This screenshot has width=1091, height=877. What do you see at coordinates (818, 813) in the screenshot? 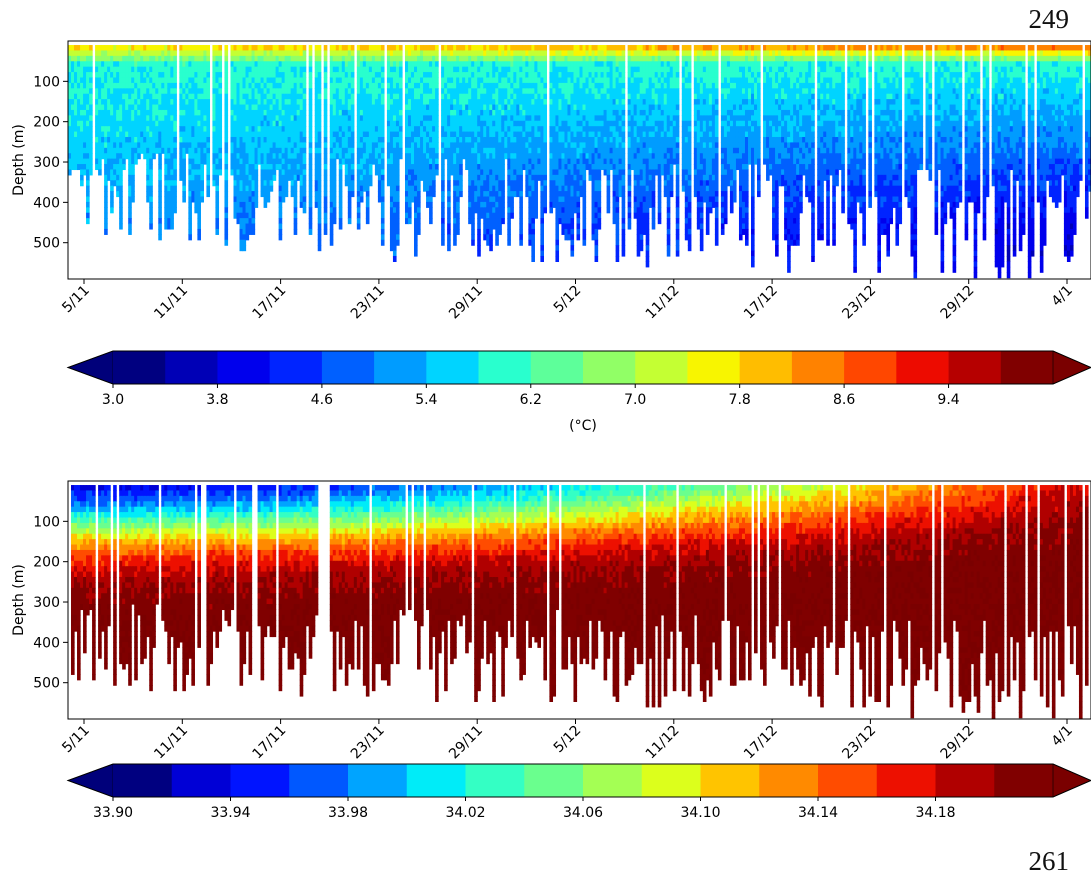
I see `colorbar-tick-label: 34.14` at bounding box center [818, 813].